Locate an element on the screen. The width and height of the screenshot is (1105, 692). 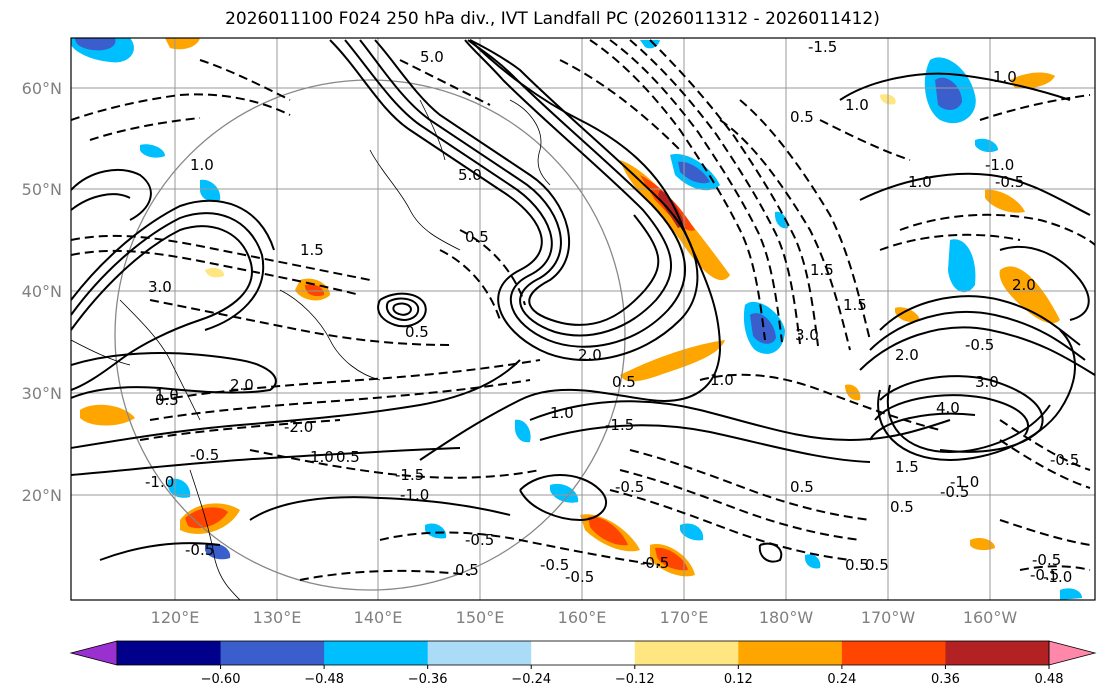
colorbar-tick-label: −0.36 is located at coordinates (428, 679).